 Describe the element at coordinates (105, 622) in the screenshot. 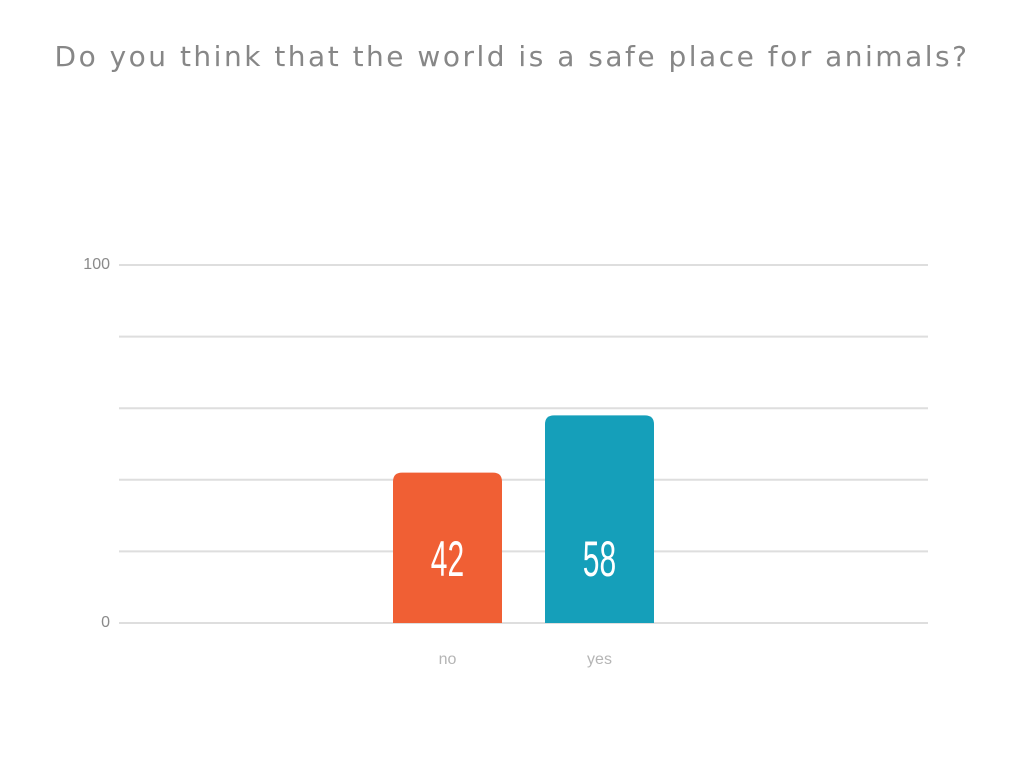

I see `y-tick-label: 0` at that location.